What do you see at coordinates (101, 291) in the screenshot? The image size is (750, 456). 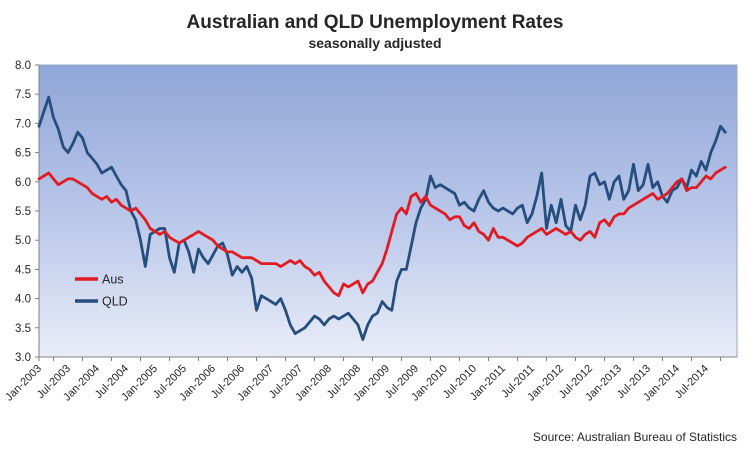 I see `legend: Aus QLD` at bounding box center [101, 291].